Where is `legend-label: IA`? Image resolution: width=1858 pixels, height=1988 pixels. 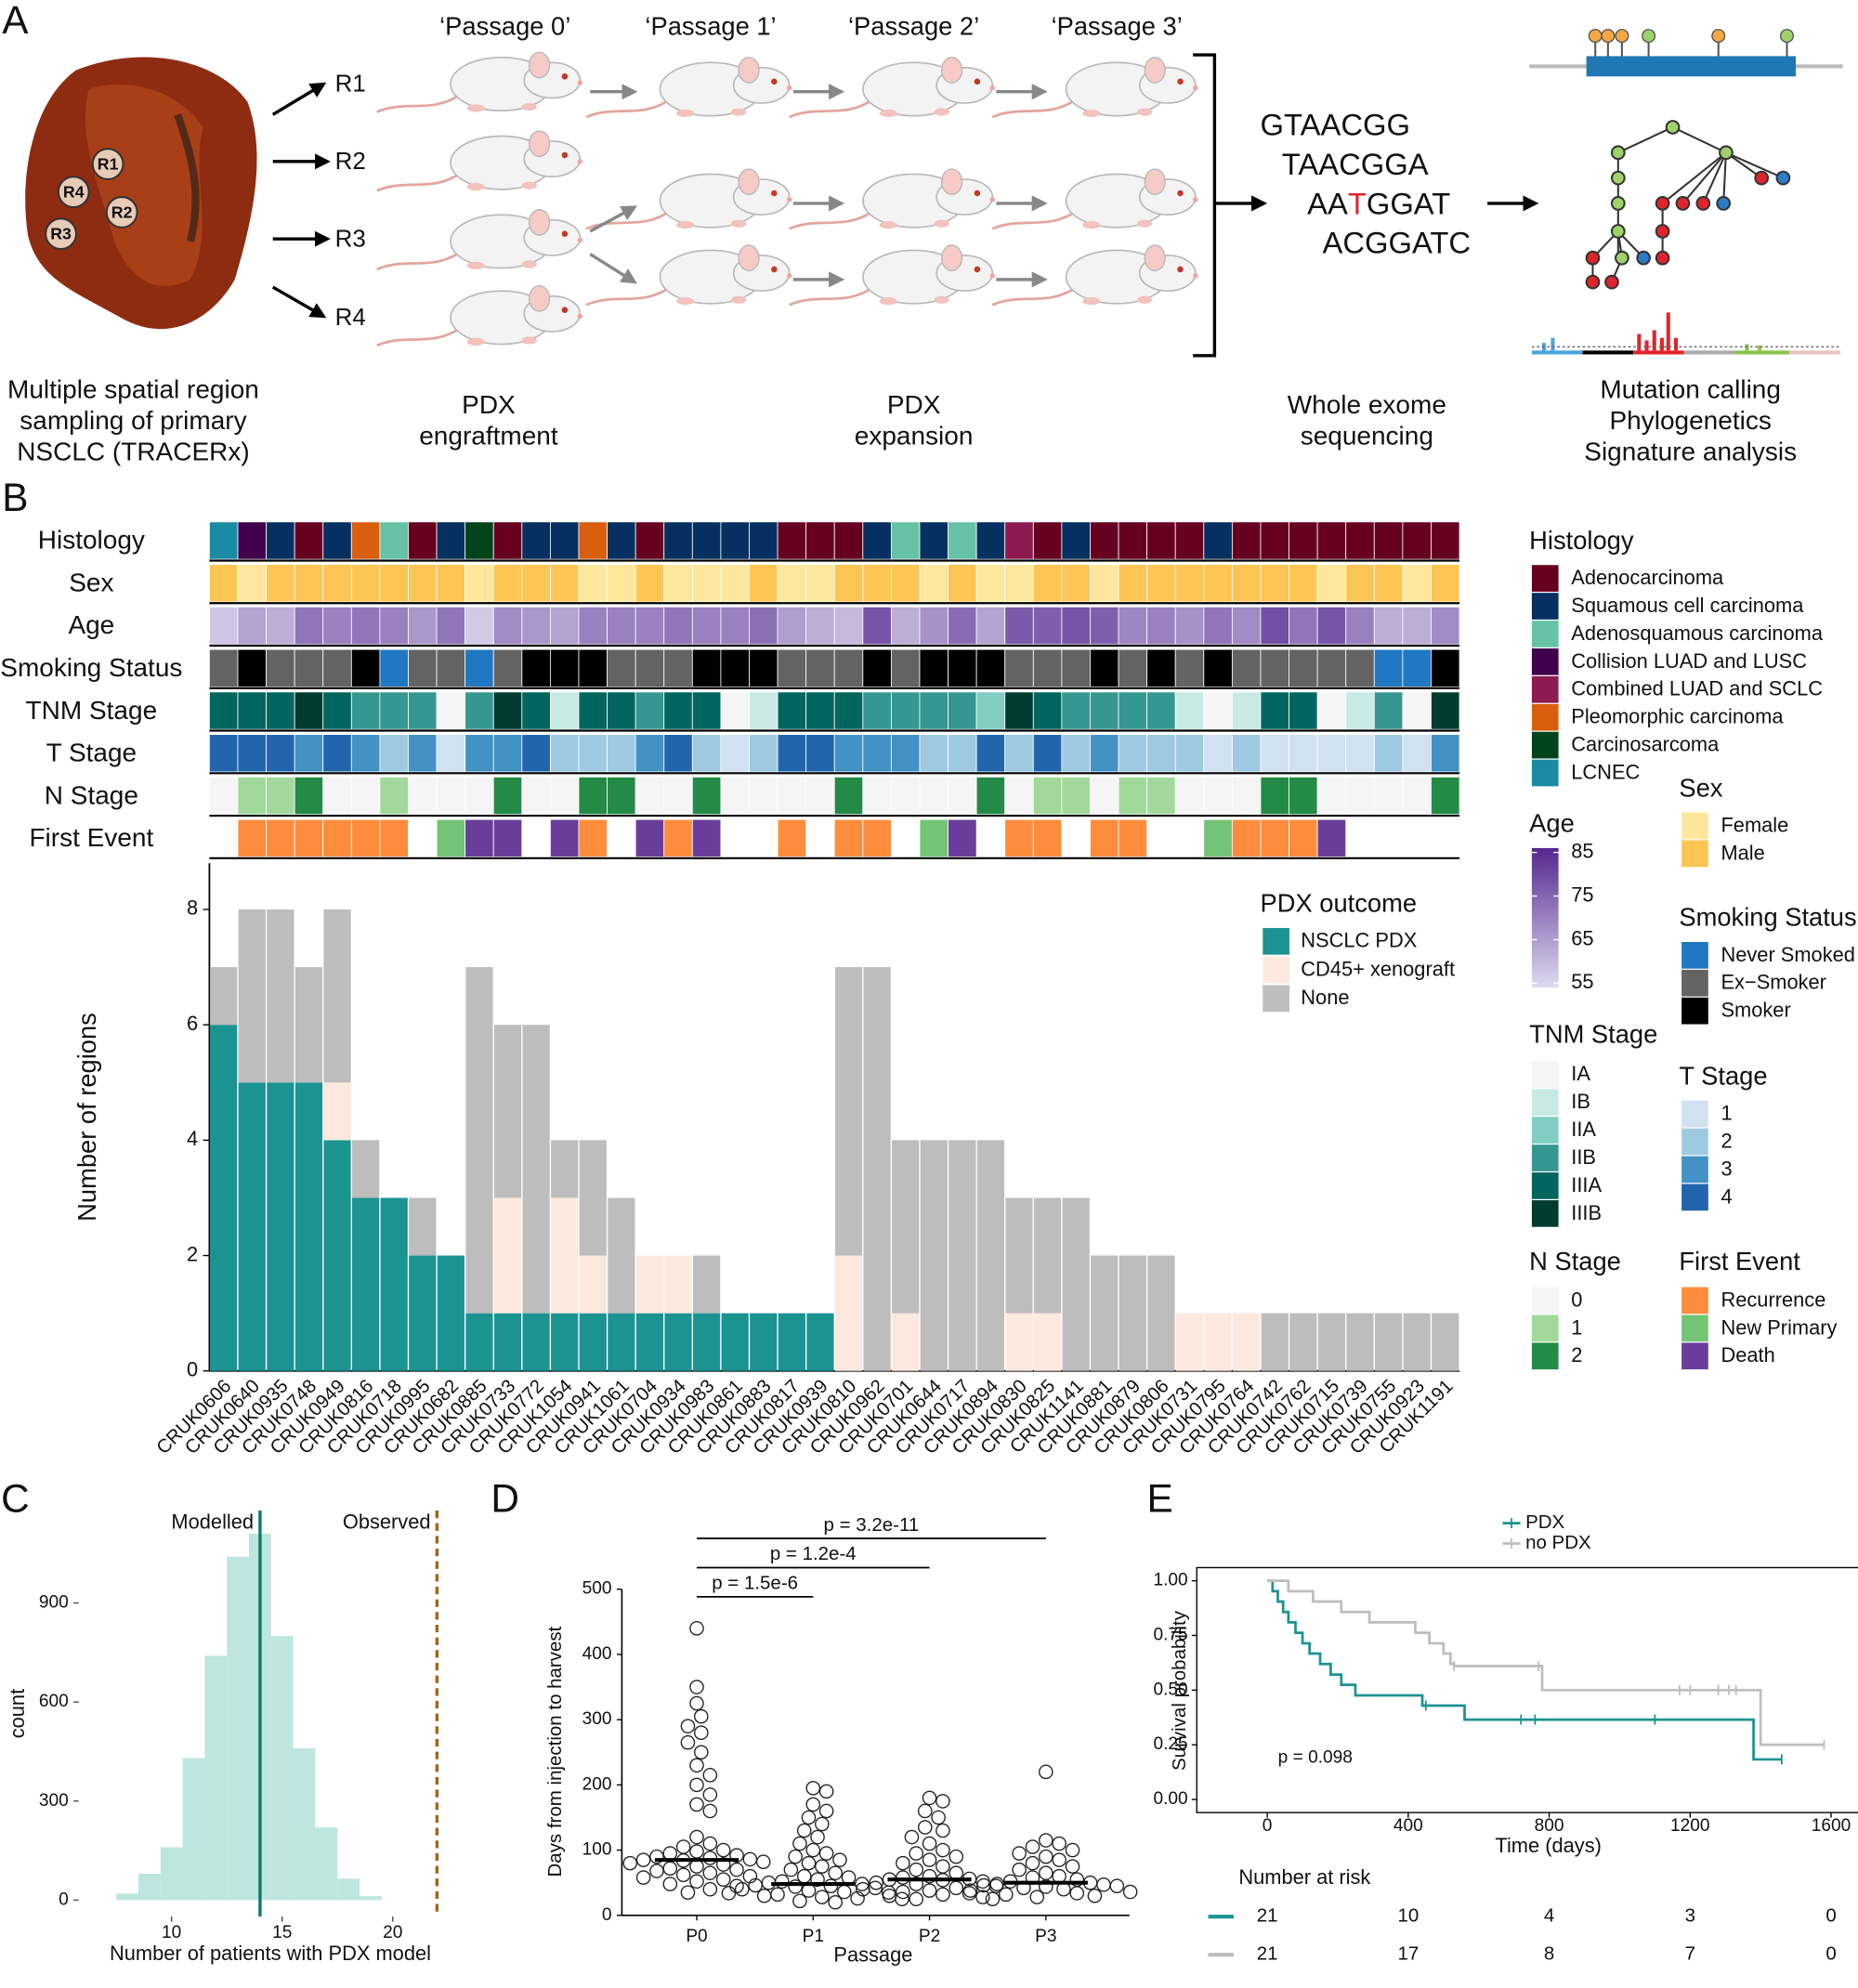 legend-label: IA is located at coordinates (1581, 1074).